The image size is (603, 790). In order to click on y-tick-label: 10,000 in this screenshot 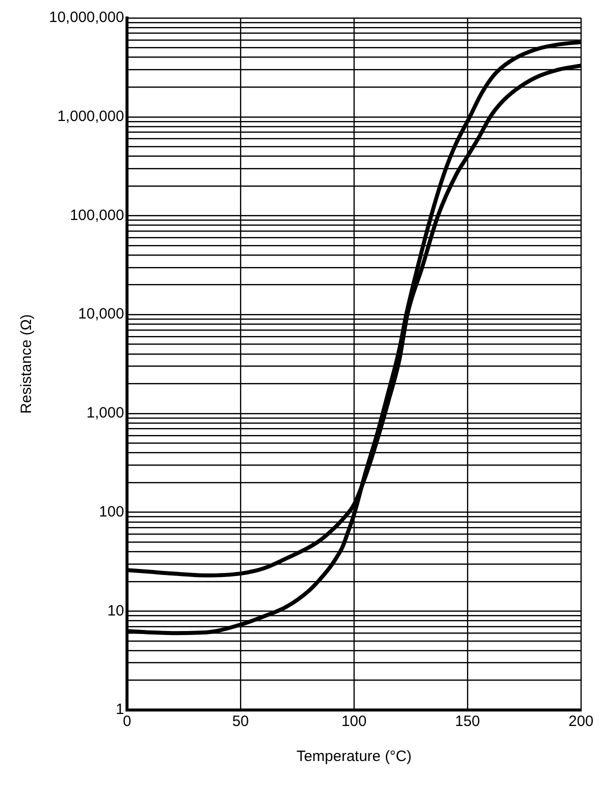, I will do `click(101, 314)`.